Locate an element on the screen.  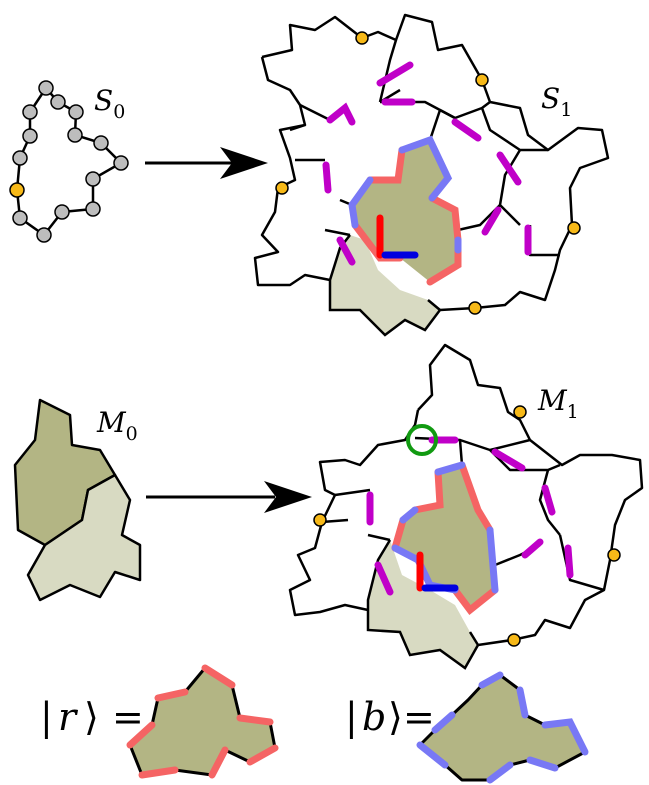
shape-r is located at coordinates (202, 721).